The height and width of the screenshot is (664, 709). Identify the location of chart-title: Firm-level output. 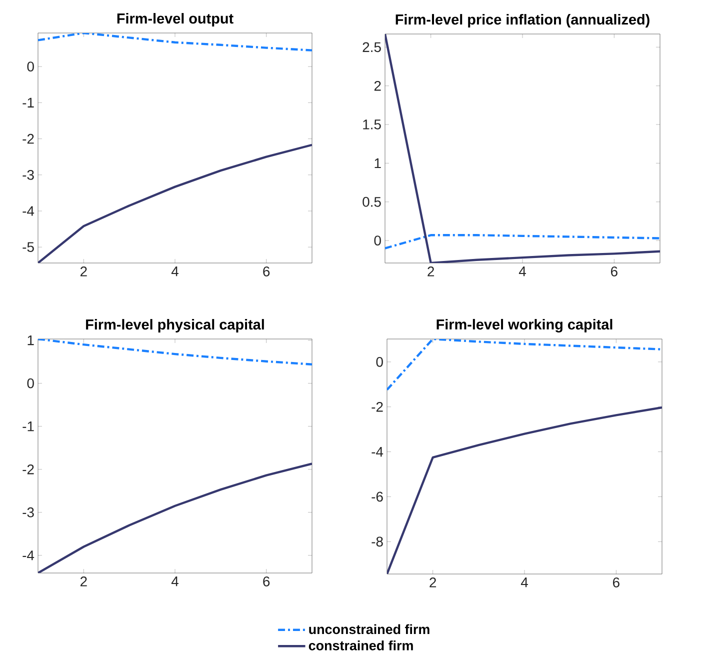
(175, 19).